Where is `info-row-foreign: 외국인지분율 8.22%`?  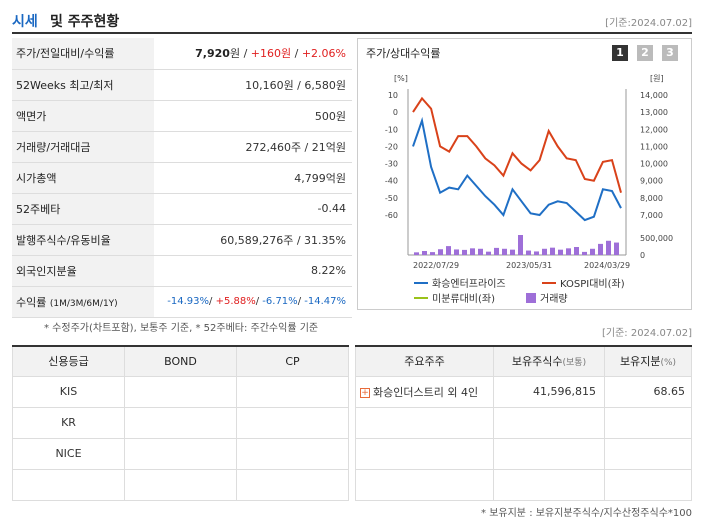 info-row-foreign: 외국인지분율 8.22% is located at coordinates (182, 271).